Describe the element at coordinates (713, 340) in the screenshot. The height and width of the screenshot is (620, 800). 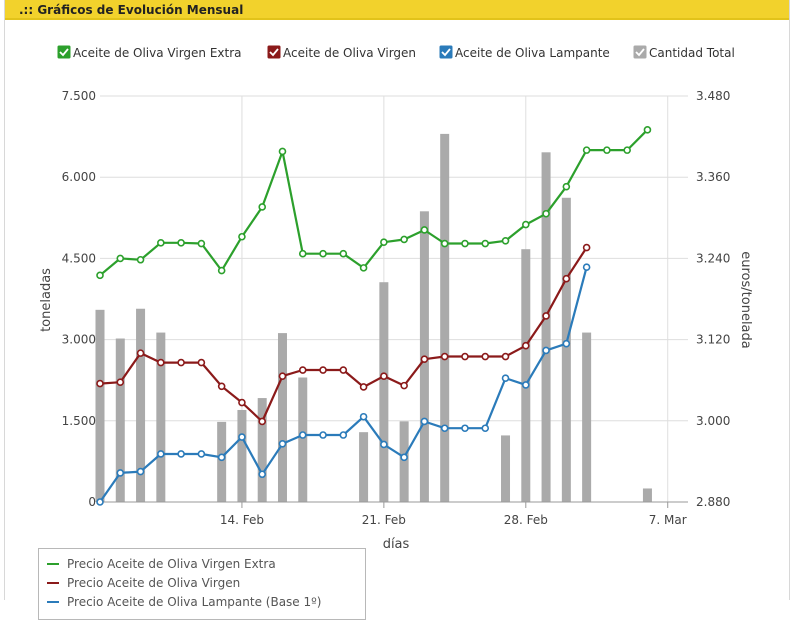
I see `y-tick-label-right: 3.120` at that location.